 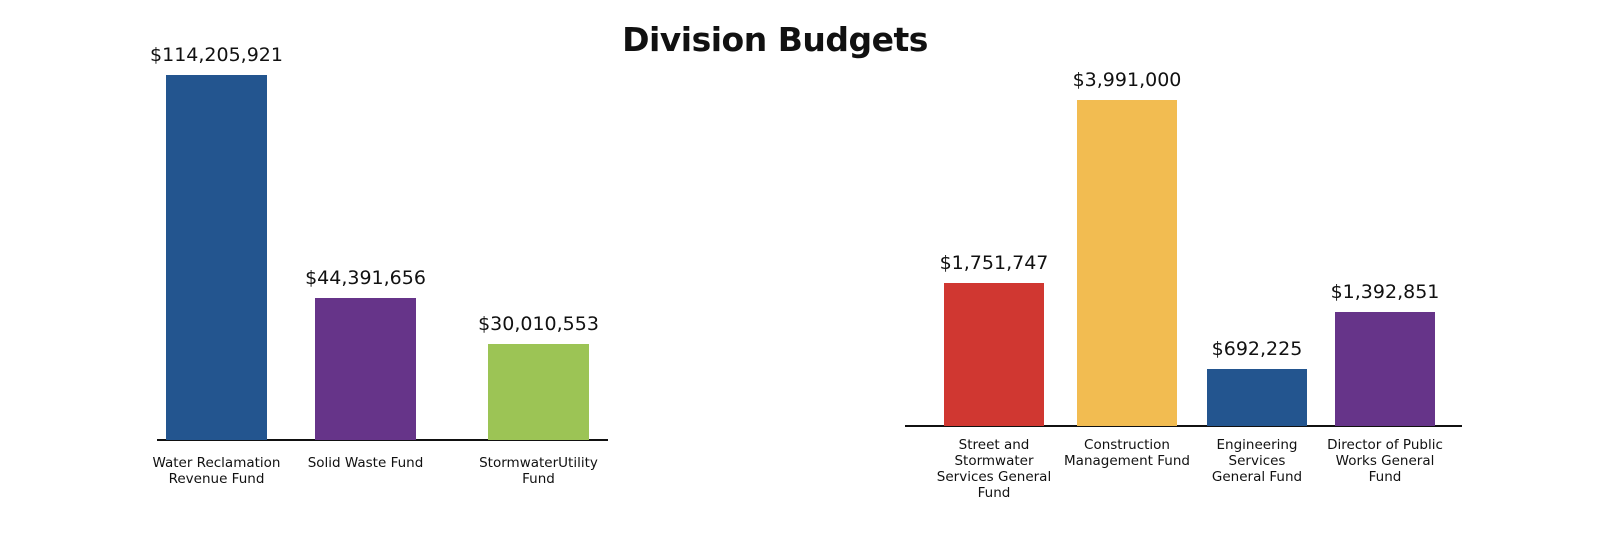 What do you see at coordinates (538, 324) in the screenshot?
I see `data-label: $30,010,553` at bounding box center [538, 324].